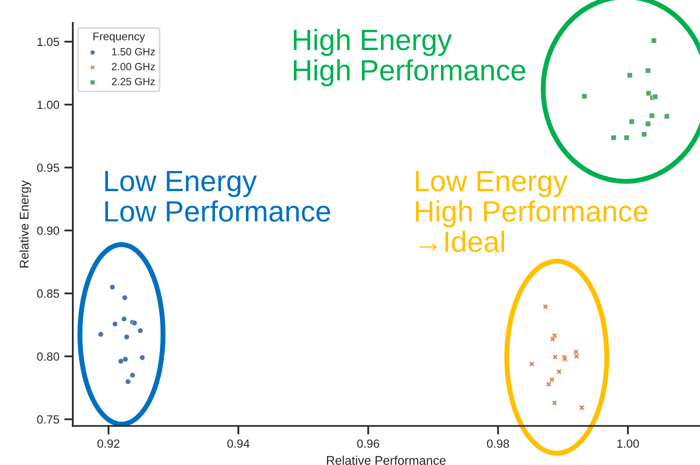 The width and height of the screenshot is (700, 465). I want to click on x-tick-label: 0.94, so click(238, 443).